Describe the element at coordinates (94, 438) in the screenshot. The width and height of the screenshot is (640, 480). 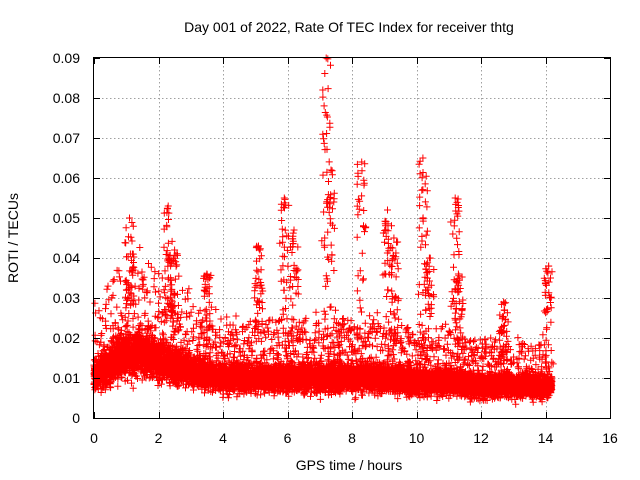
I see `x-tick-label: 0` at that location.